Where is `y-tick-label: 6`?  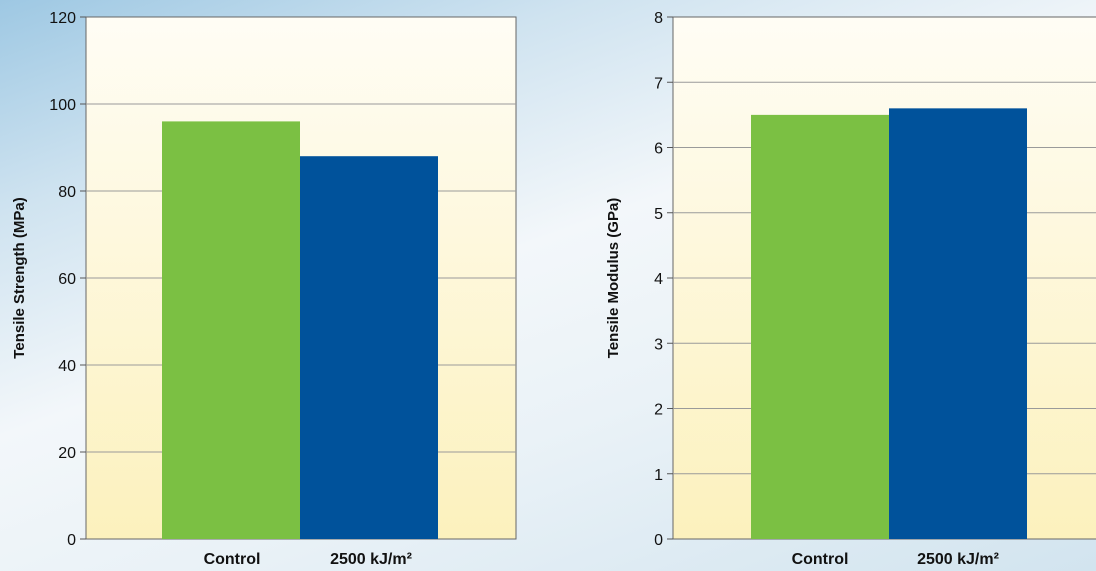 y-tick-label: 6 is located at coordinates (658, 149).